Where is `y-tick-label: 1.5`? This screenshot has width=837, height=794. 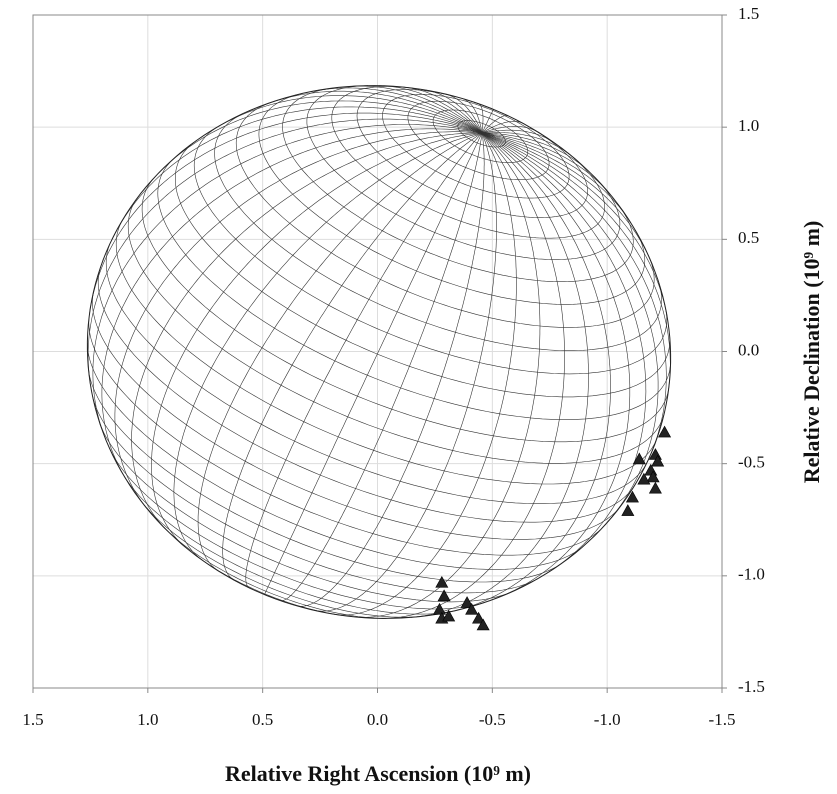
y-tick-label: 1.5 is located at coordinates (748, 13).